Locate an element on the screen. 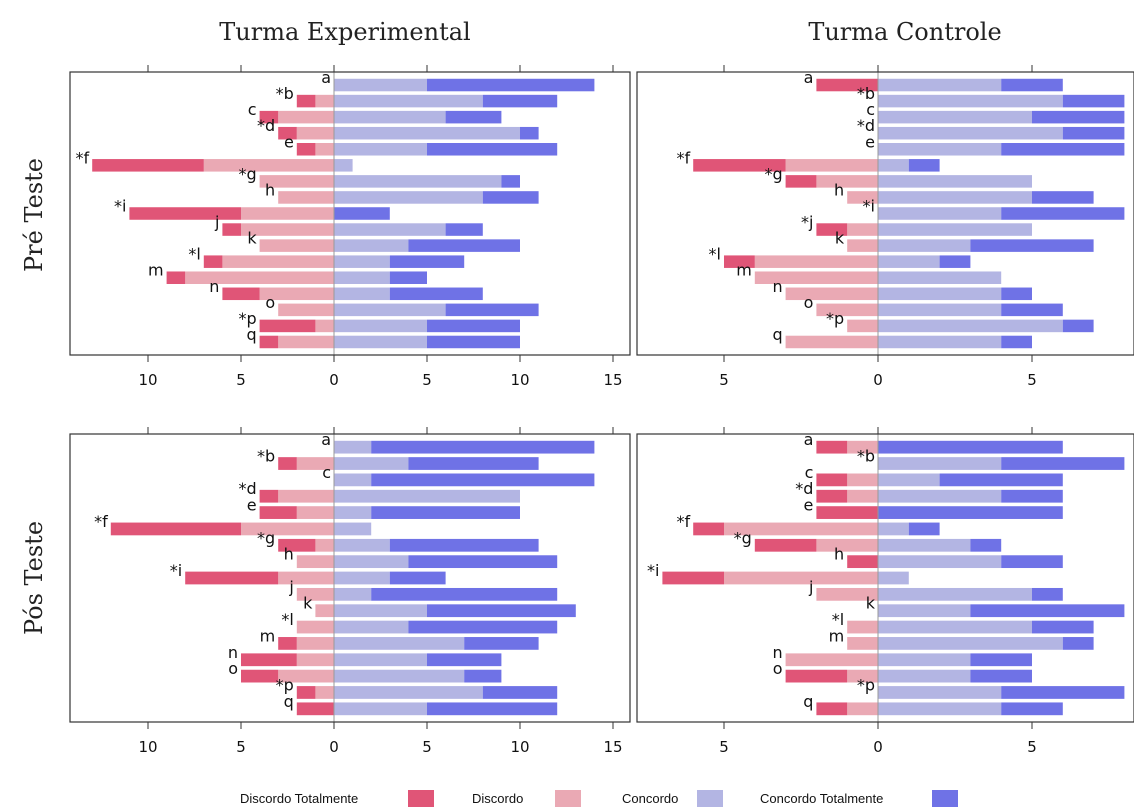  item-label: n is located at coordinates (233, 652).